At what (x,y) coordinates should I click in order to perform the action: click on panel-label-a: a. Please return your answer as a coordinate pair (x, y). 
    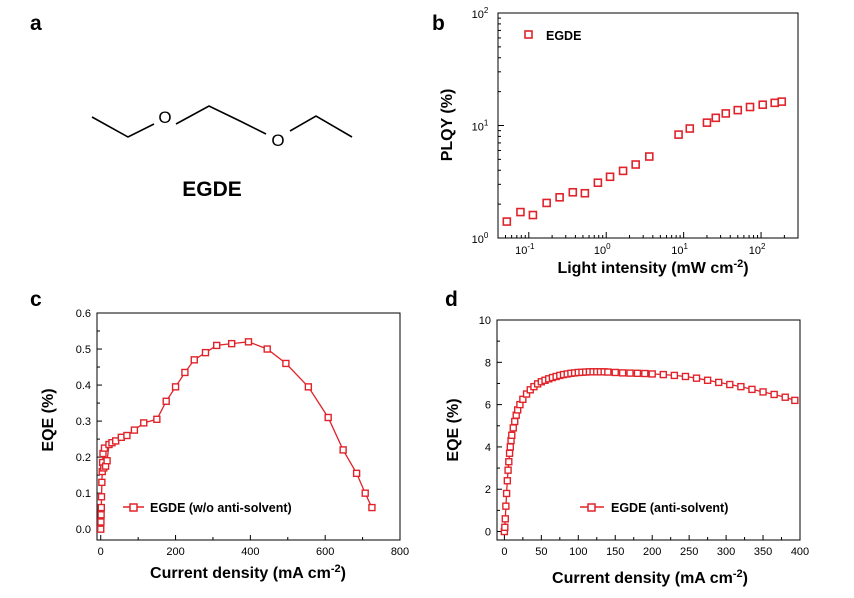
    Looking at the image, I should click on (36, 23).